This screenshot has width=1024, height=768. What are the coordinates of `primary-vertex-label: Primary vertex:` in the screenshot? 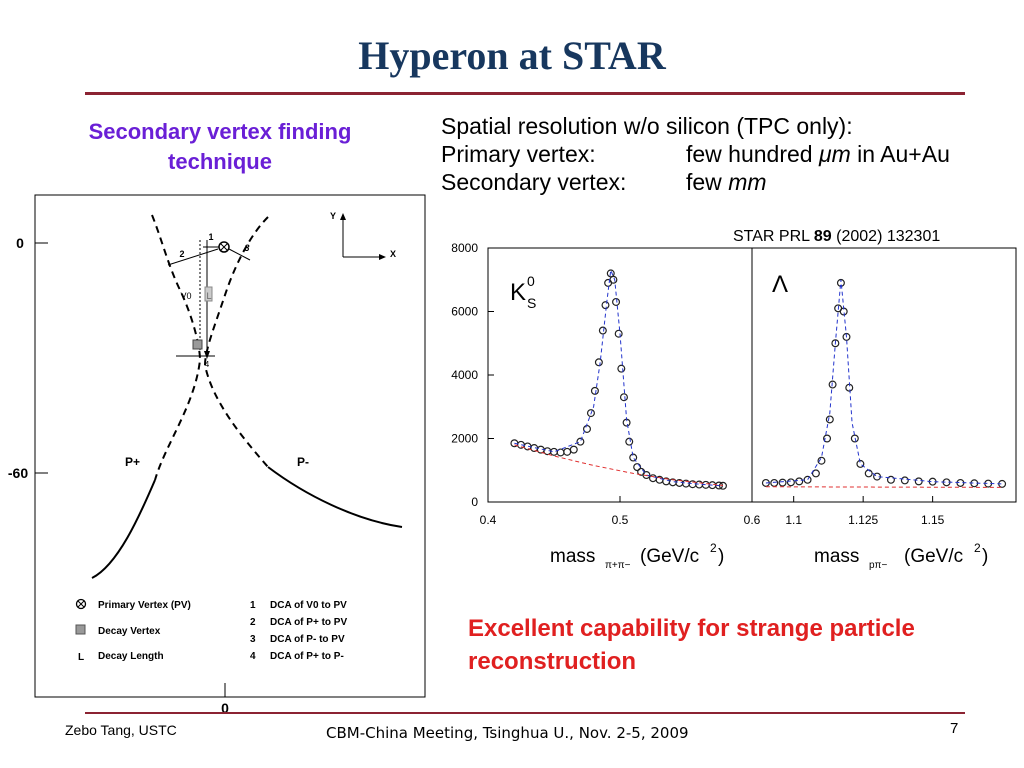 It's located at (518, 154).